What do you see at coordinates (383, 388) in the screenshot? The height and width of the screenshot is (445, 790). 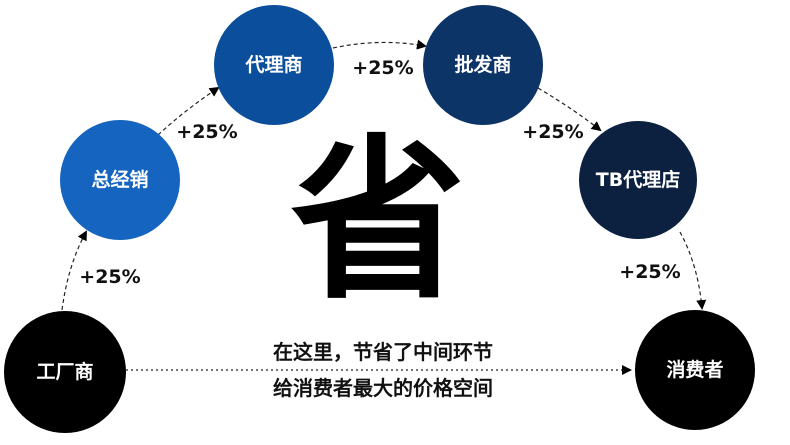 I see `caption-line-2: 给消费者最大的价格空间` at bounding box center [383, 388].